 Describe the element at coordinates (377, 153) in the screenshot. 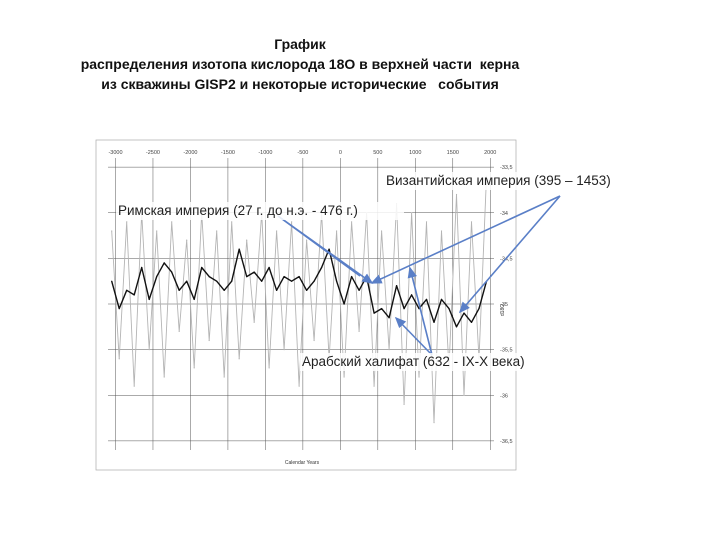

I see `x-tick-label: 500` at that location.